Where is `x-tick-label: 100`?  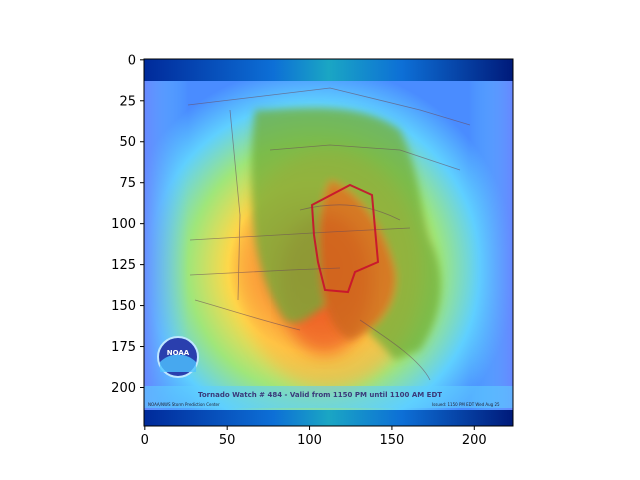 x-tick-label: 100 is located at coordinates (309, 440).